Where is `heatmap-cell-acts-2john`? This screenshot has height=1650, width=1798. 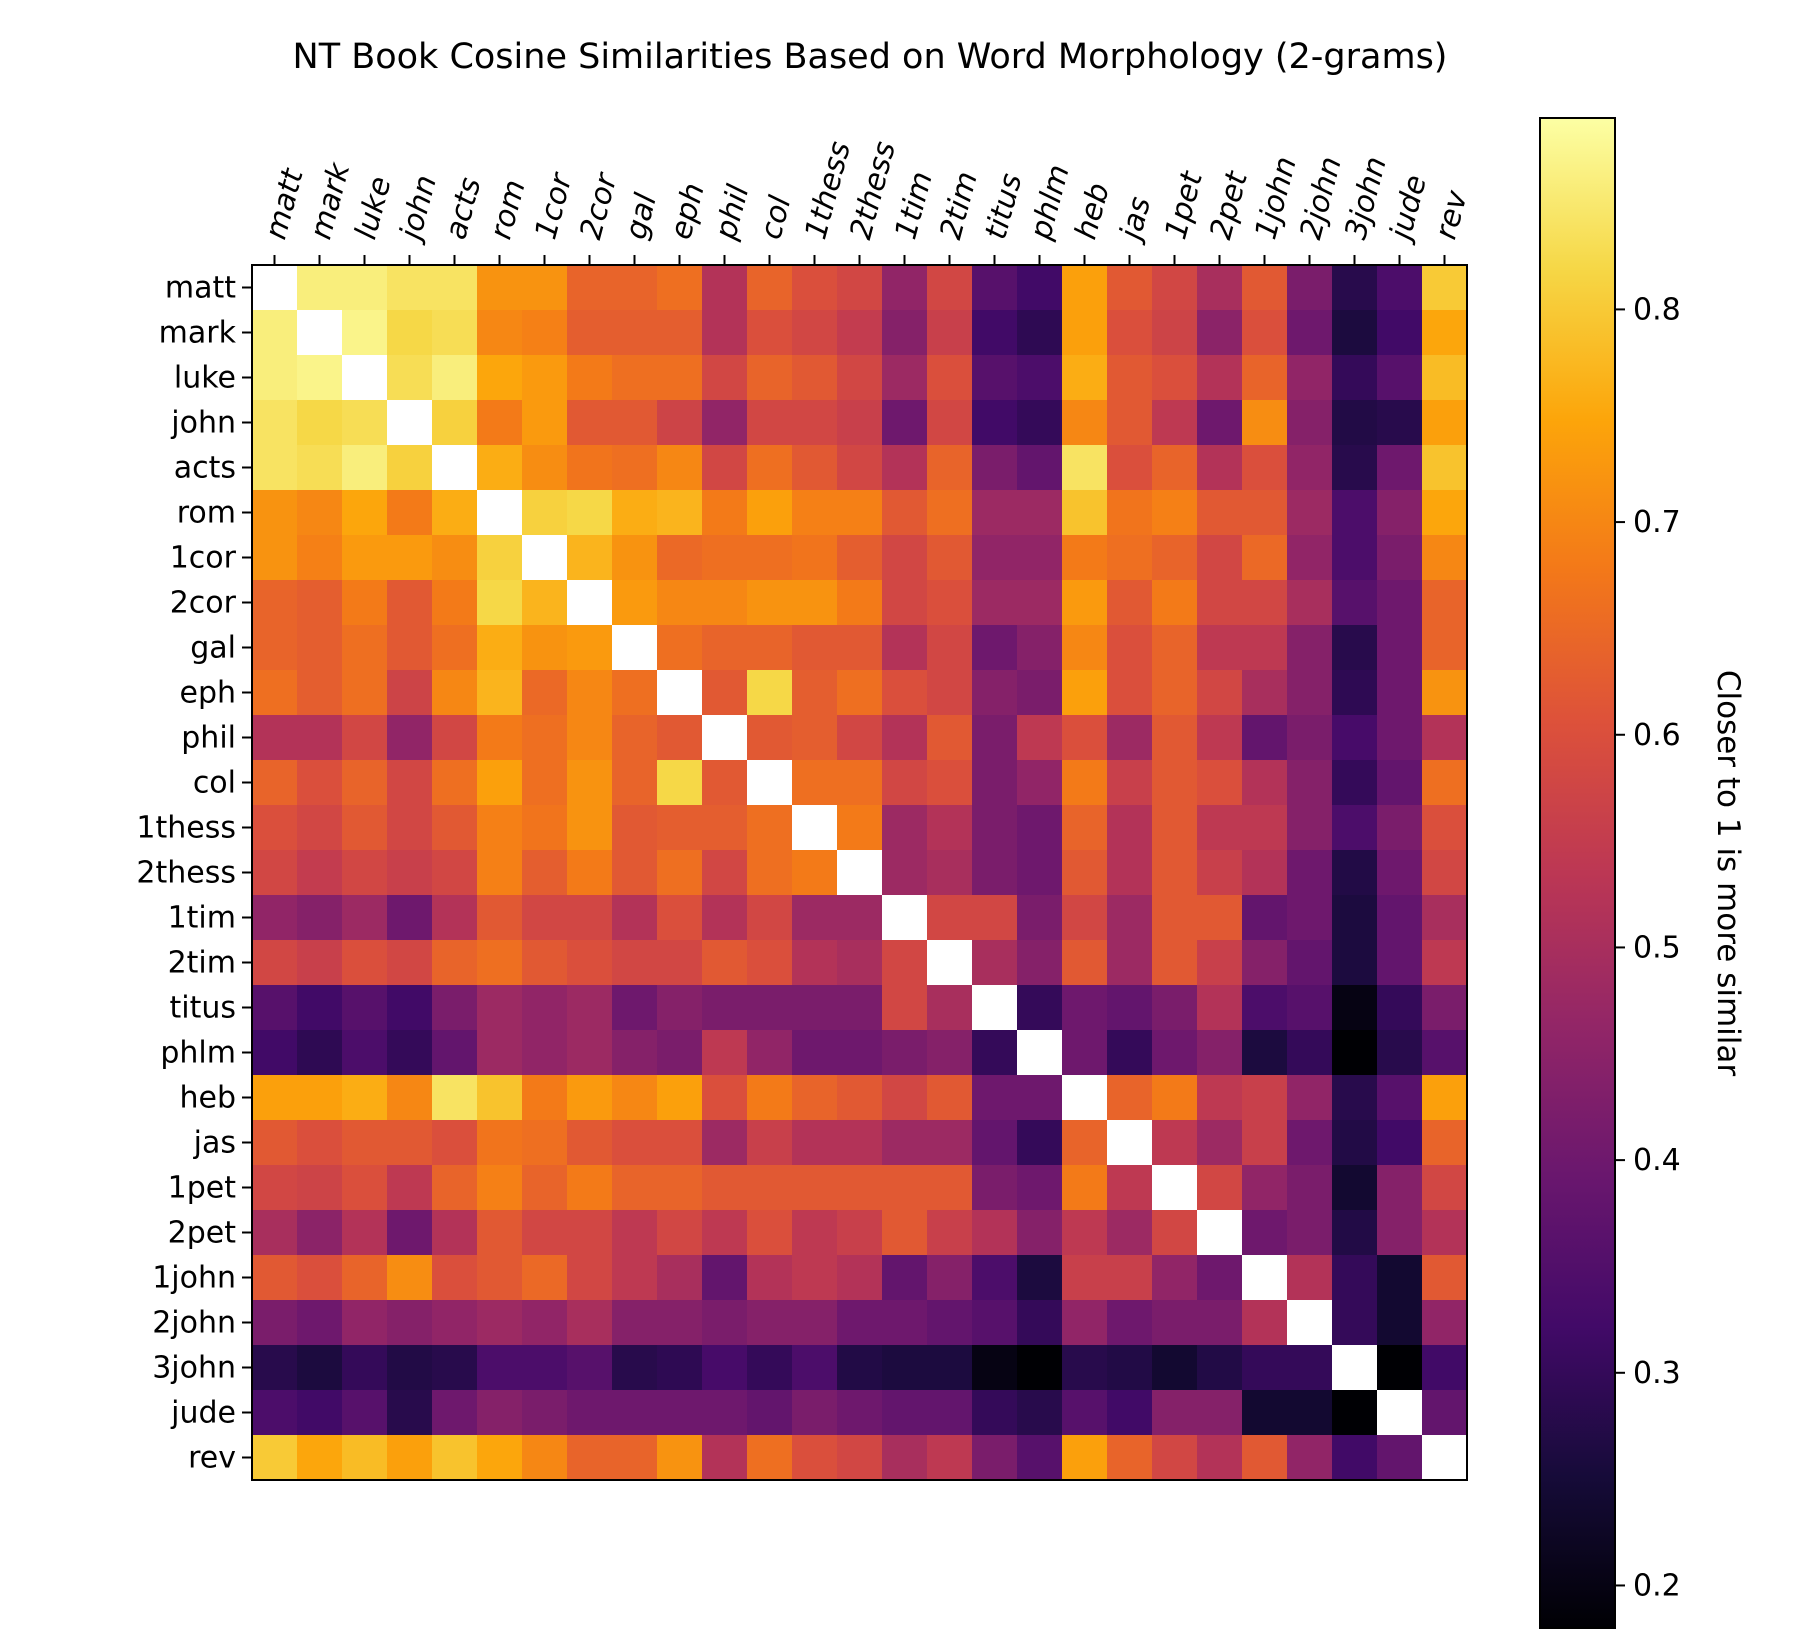 heatmap-cell-acts-2john is located at coordinates (1310, 468).